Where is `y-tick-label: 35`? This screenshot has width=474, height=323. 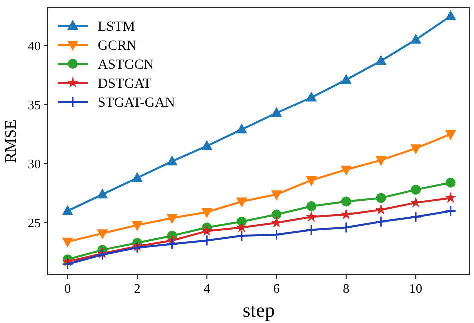 y-tick-label: 35 is located at coordinates (34, 104).